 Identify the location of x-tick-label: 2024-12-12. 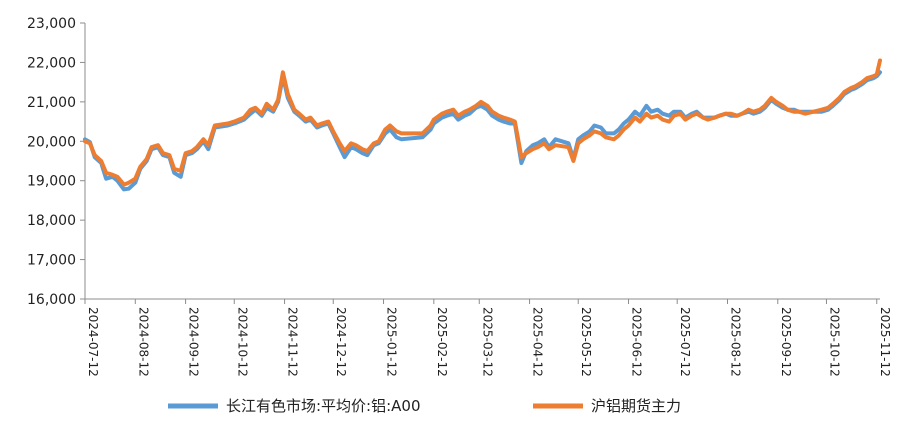
(341, 342).